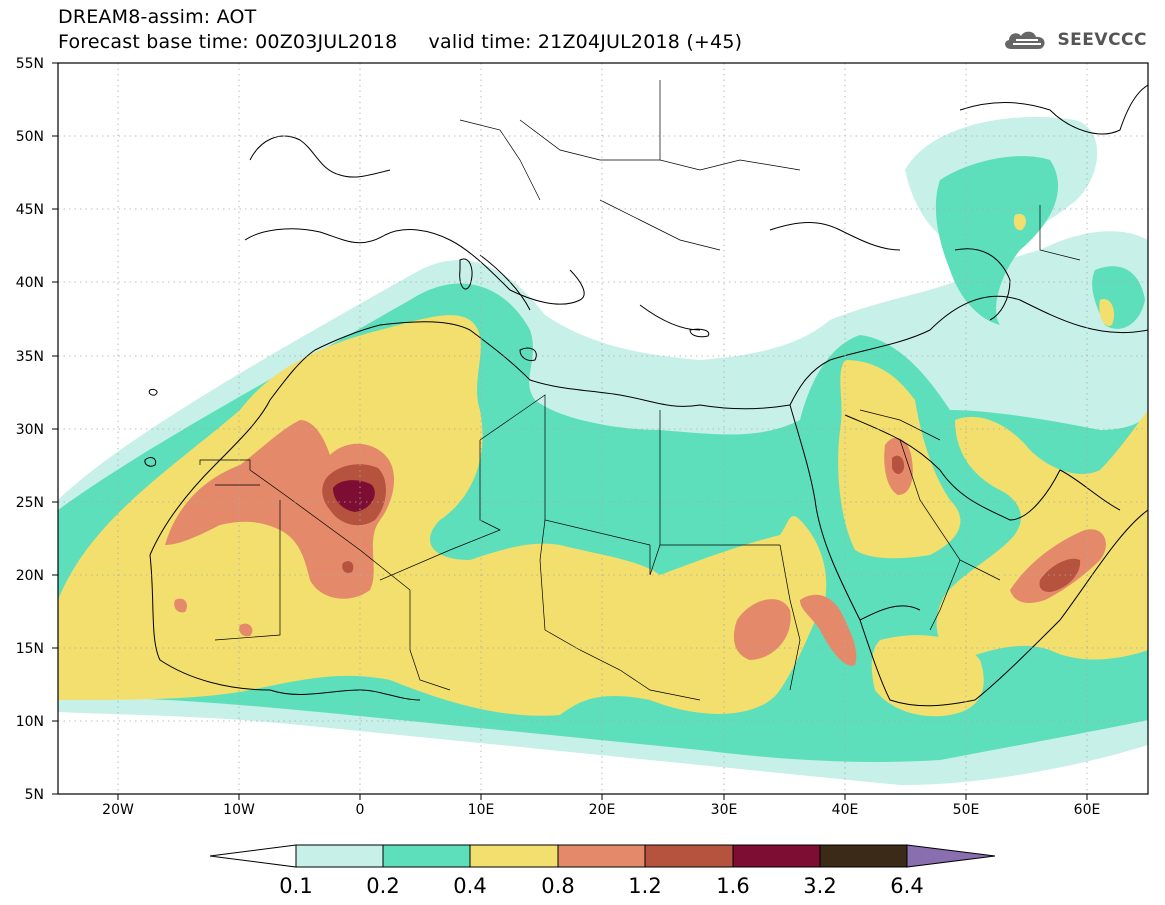 The width and height of the screenshot is (1165, 905). I want to click on islands, so click(427, 362).